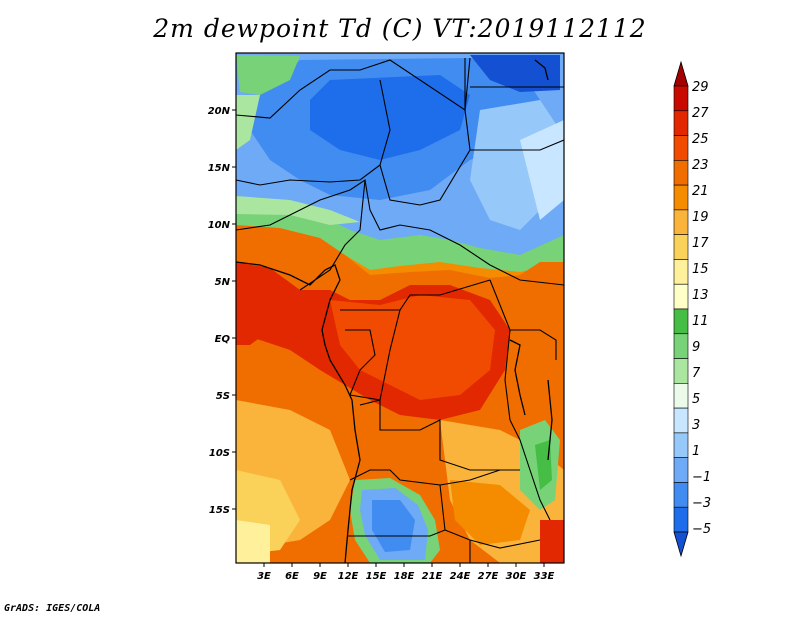  Describe the element at coordinates (219, 225) in the screenshot. I see `lat-label: 10N` at that location.